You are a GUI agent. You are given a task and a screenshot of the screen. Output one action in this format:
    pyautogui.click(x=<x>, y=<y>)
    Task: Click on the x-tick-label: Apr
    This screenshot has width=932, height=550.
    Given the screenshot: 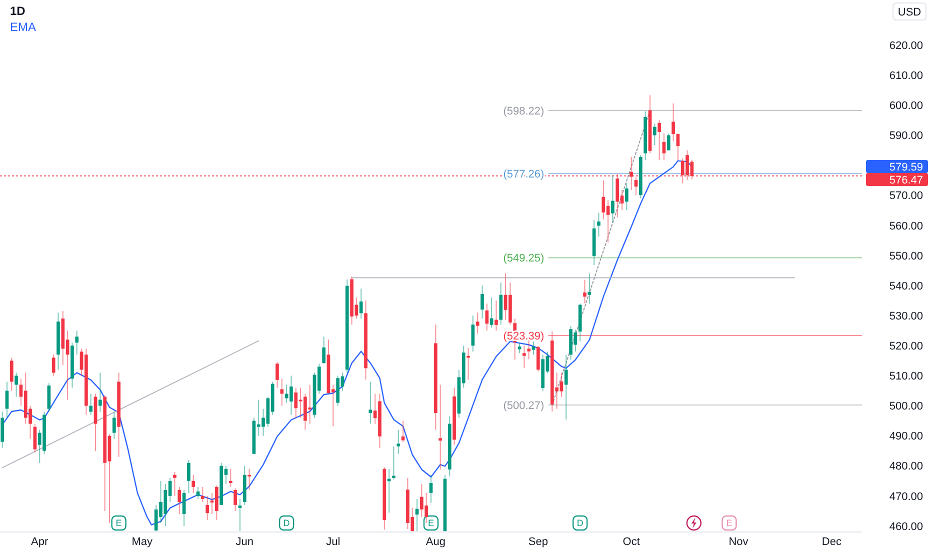 What is the action you would take?
    pyautogui.click(x=39, y=542)
    